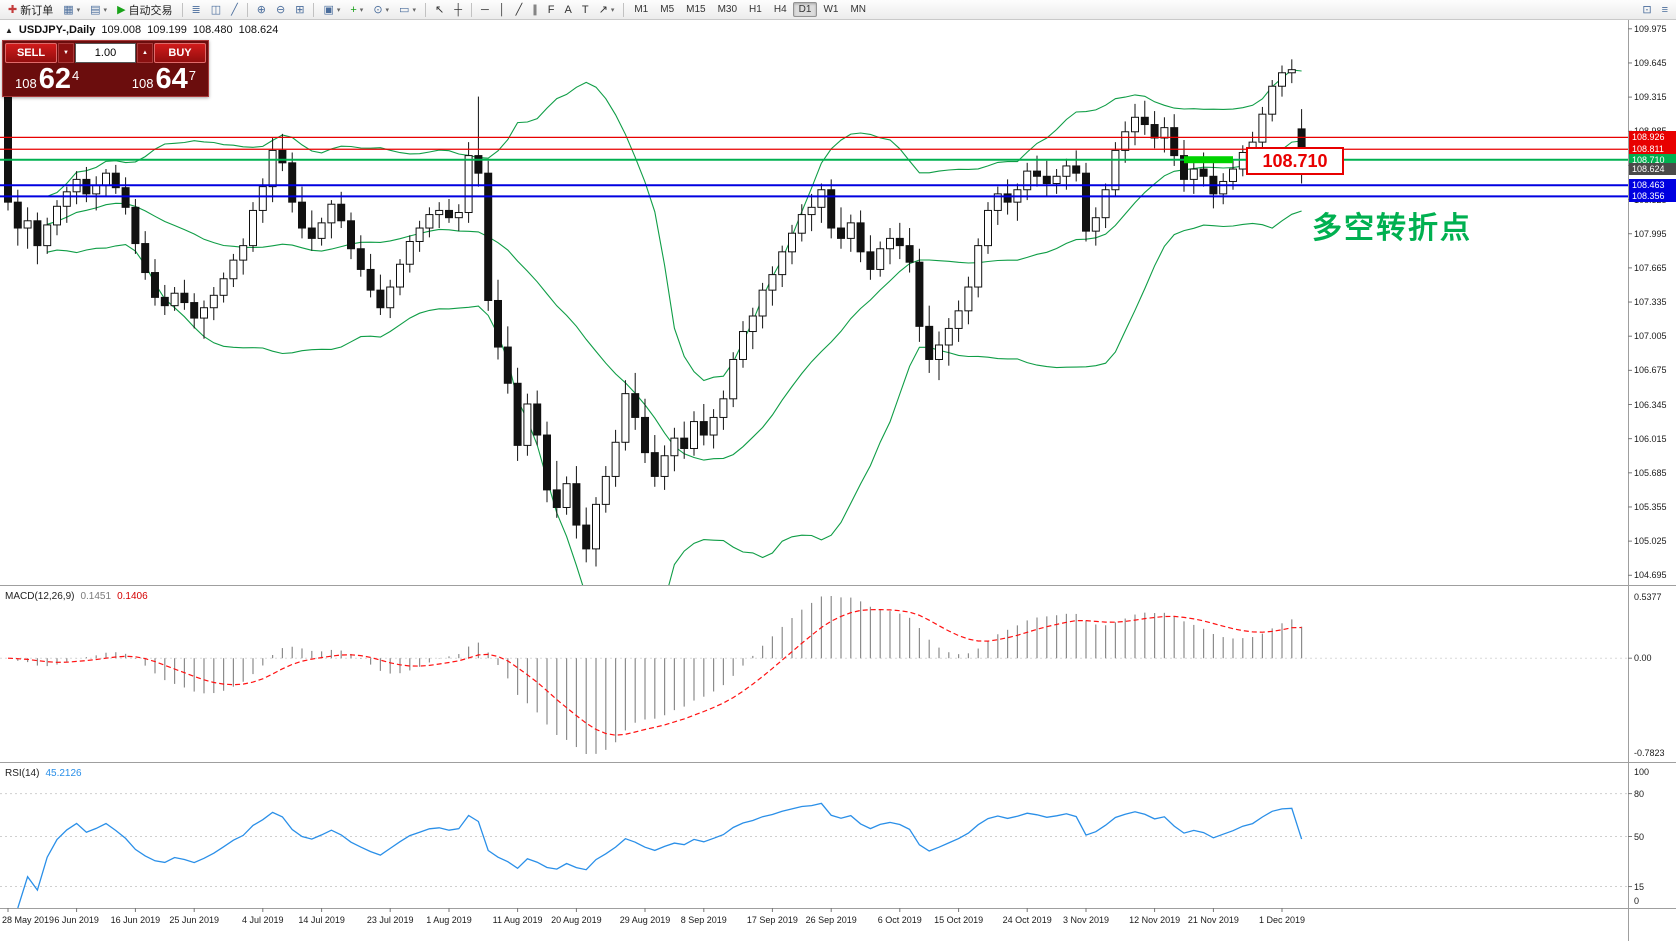 This screenshot has height=941, width=1676. I want to click on trade-prices-row: 108 62 4 108 64 7, so click(105, 78).